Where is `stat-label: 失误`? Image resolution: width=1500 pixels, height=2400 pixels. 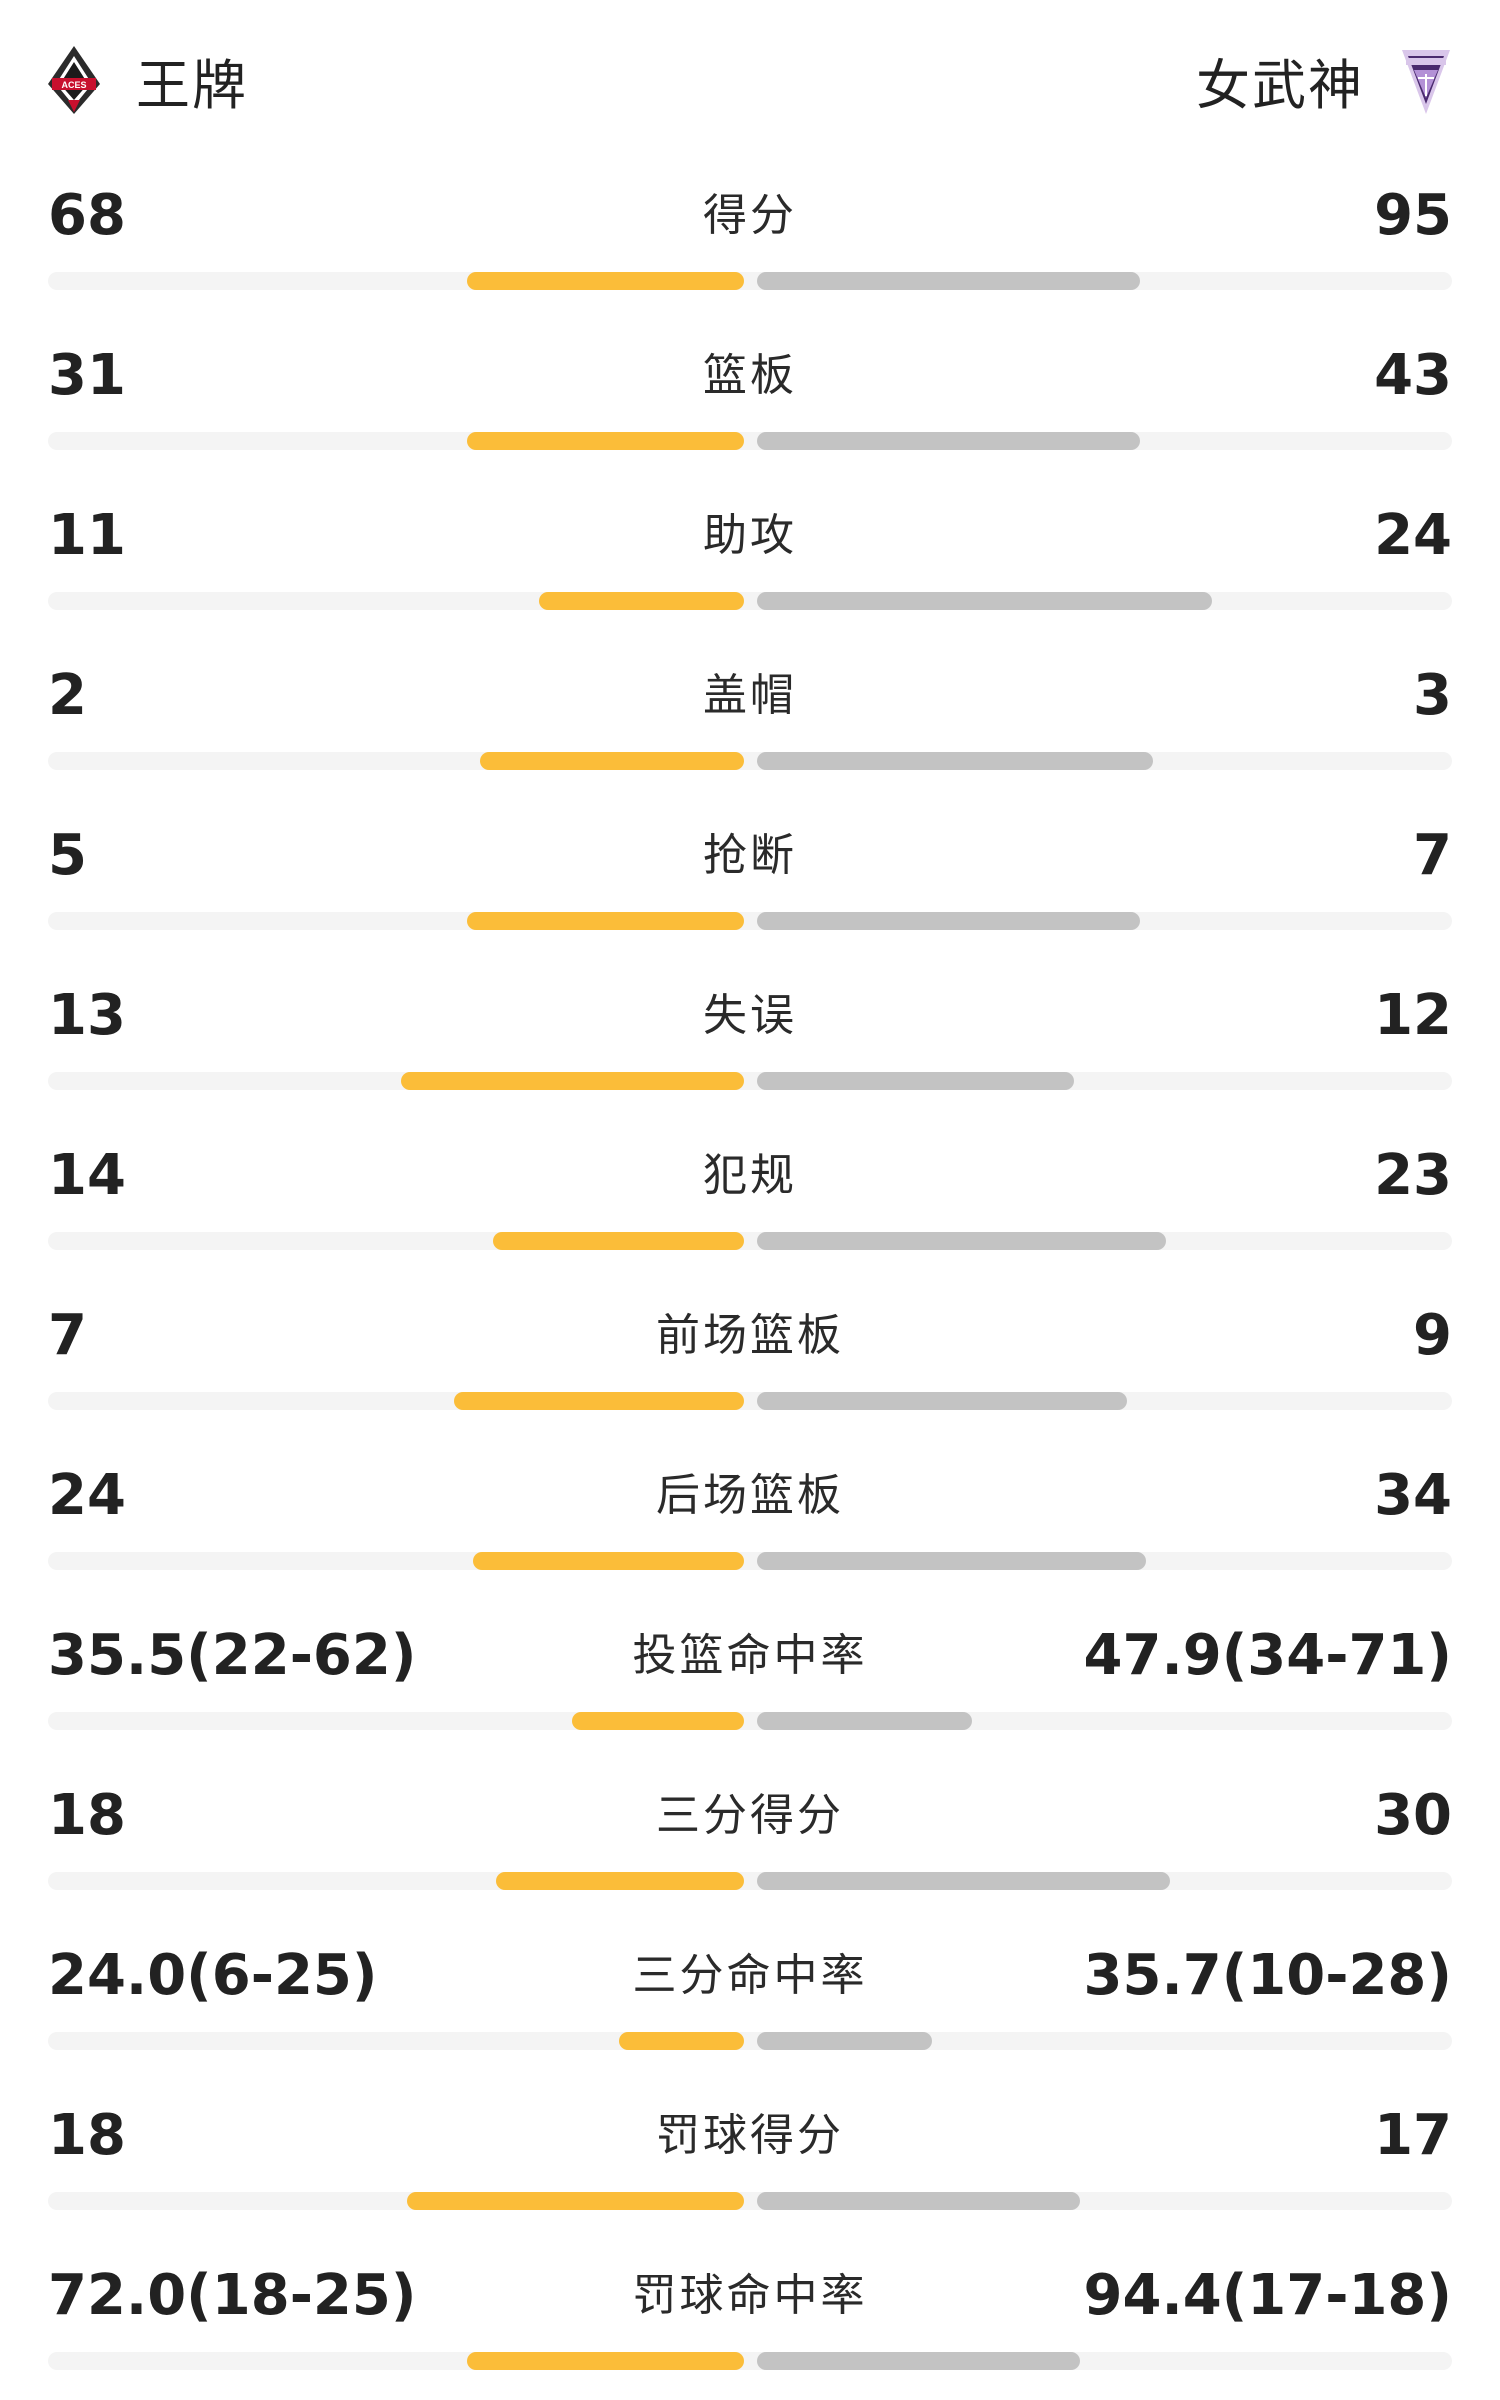 stat-label: 失误 is located at coordinates (750, 1015).